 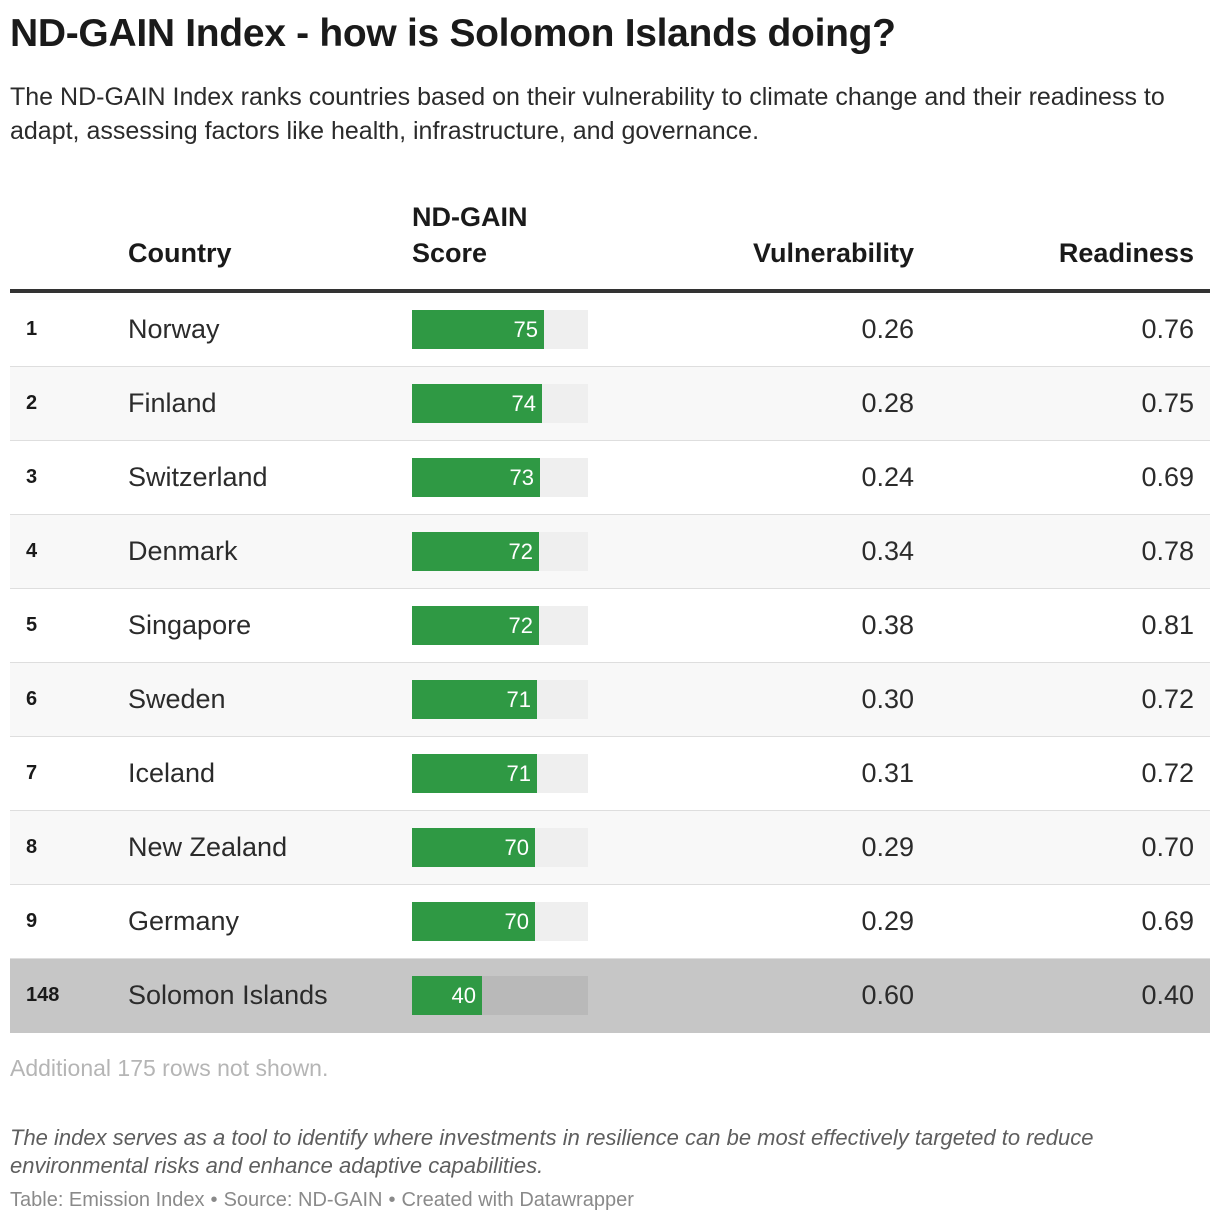 I want to click on rank-cell: 8, so click(x=32, y=847).